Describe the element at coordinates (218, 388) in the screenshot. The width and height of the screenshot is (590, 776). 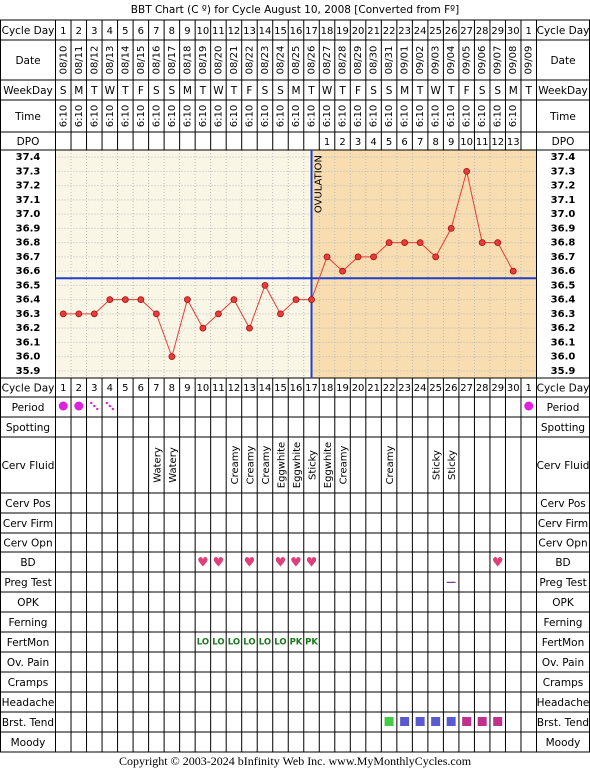
I see `cycle-day: 11` at that location.